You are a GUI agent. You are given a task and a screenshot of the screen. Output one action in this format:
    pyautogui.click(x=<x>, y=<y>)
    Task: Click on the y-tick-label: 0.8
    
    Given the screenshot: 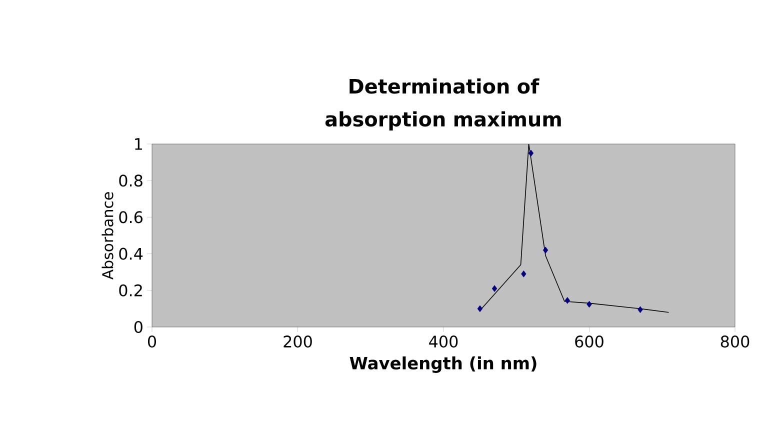 What is the action you would take?
    pyautogui.click(x=130, y=180)
    